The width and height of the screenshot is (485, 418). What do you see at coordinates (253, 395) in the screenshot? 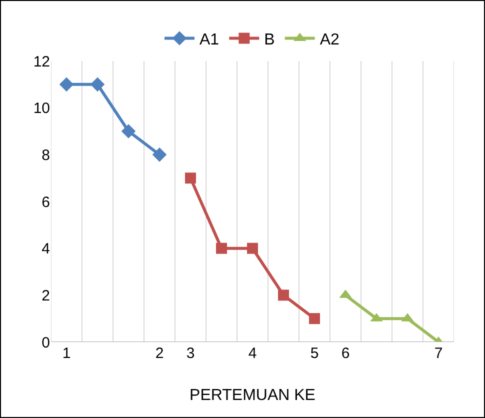
I see `x-axis-title: PERTEMUAN KE` at bounding box center [253, 395].